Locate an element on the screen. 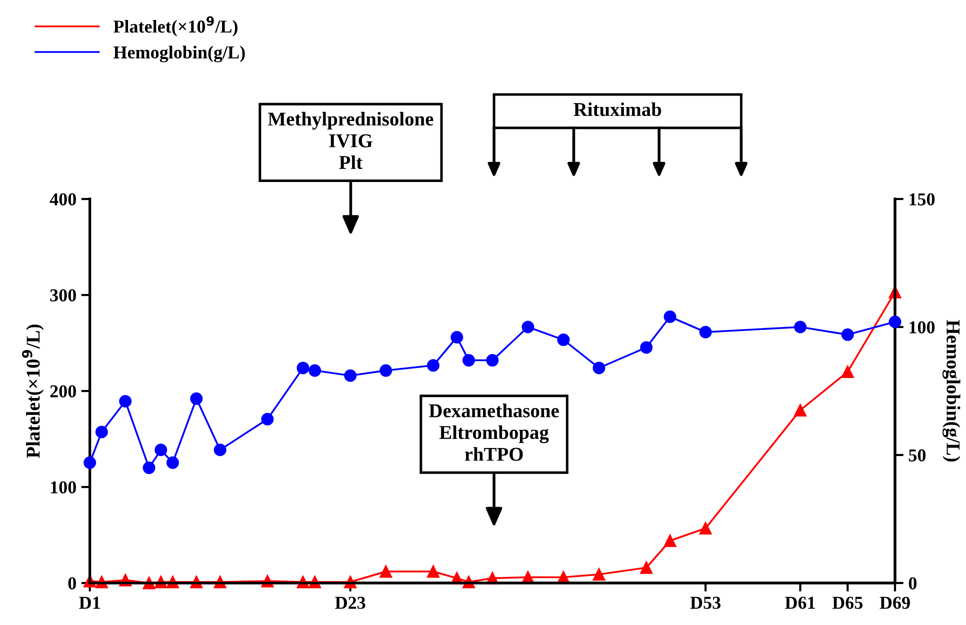 Image resolution: width=966 pixels, height=625 pixels. legend-label: Hemoglobin(g/L) is located at coordinates (179, 54).